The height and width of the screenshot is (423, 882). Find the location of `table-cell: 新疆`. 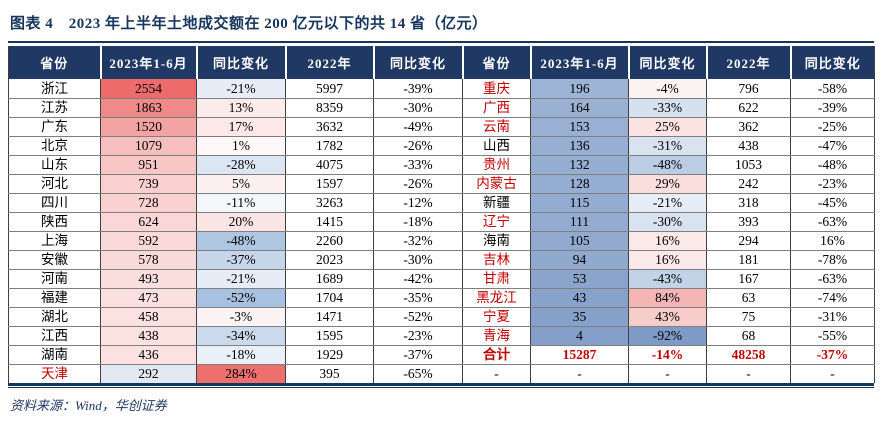

table-cell: 新疆 is located at coordinates (496, 203).